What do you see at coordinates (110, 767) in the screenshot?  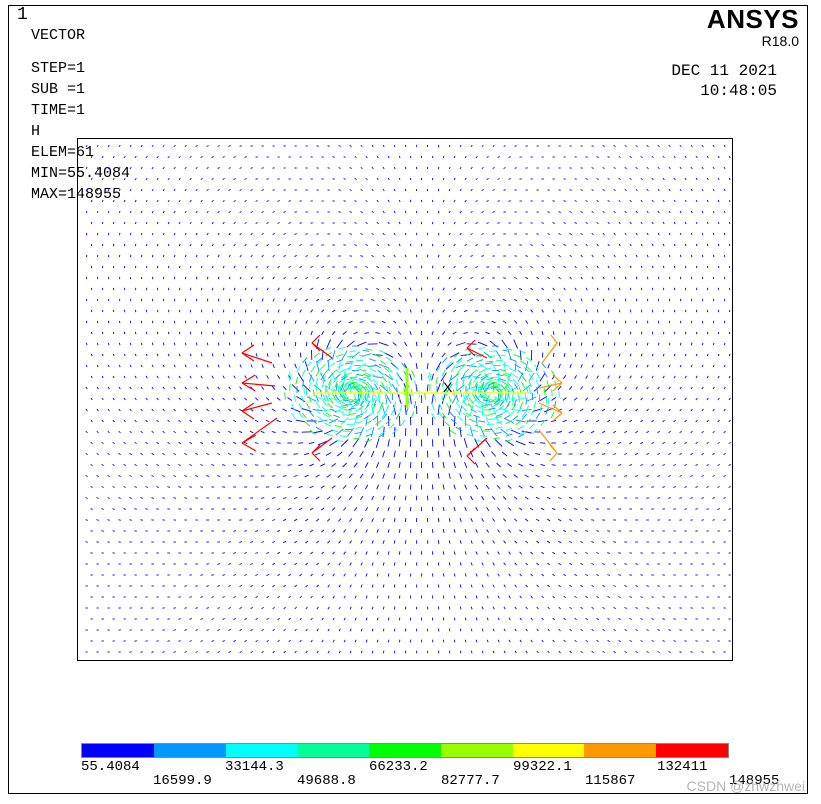 I see `legend-label-1: 55.4084` at bounding box center [110, 767].